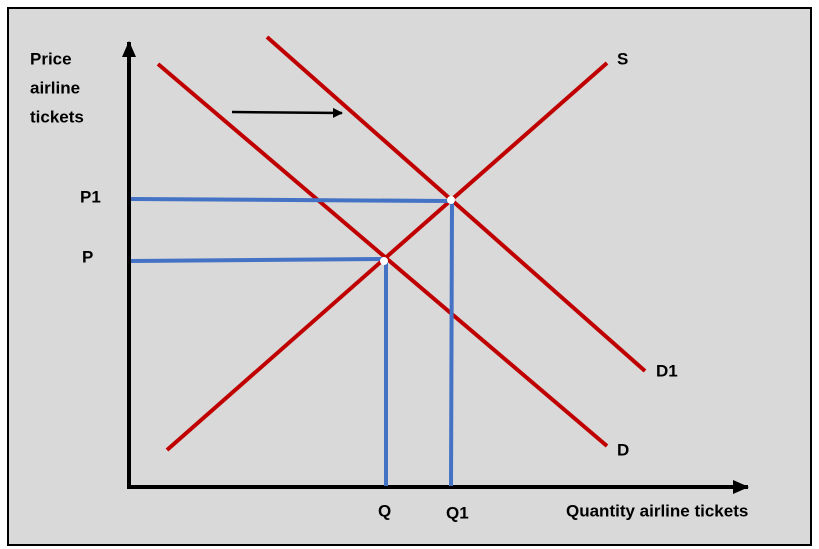 The image size is (819, 549). I want to click on y-axis-label: tickets, so click(57, 116).